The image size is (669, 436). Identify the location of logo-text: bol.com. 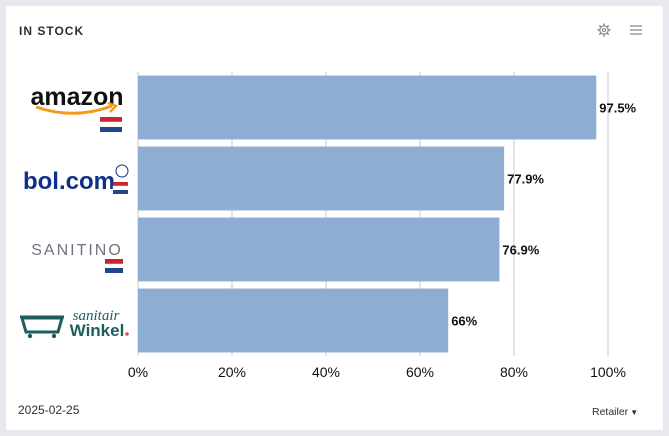
(69, 181).